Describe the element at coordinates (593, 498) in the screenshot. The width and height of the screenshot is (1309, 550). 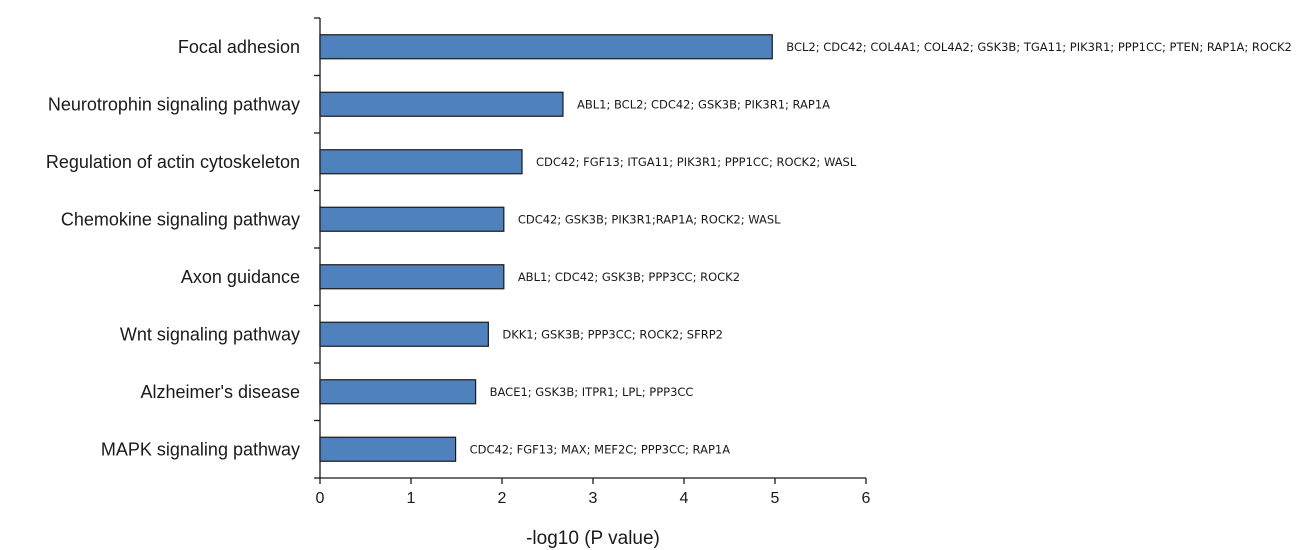
I see `x-tick-label: 3` at that location.